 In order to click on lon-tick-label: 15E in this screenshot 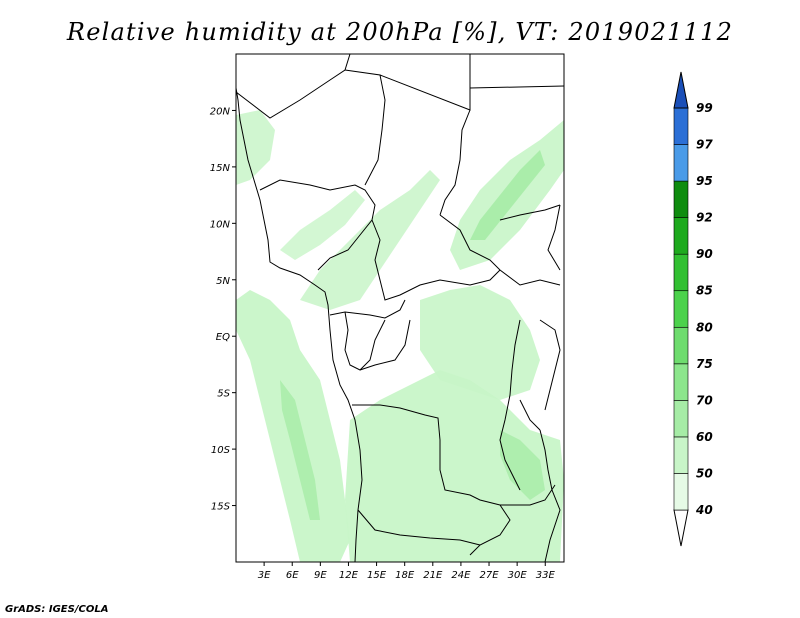, I will do `click(377, 575)`.